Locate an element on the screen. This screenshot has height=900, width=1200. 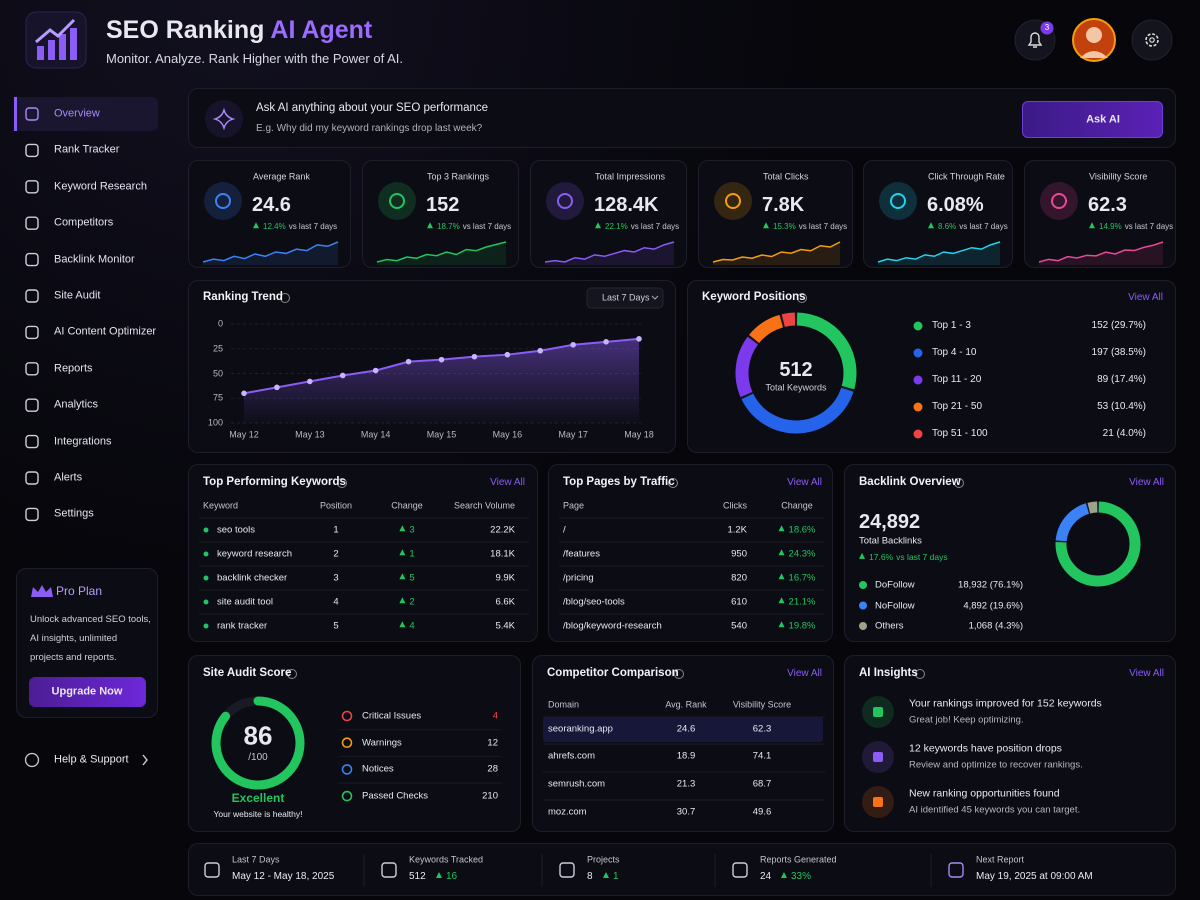
table-cell: site audit tool is located at coordinates (245, 602).